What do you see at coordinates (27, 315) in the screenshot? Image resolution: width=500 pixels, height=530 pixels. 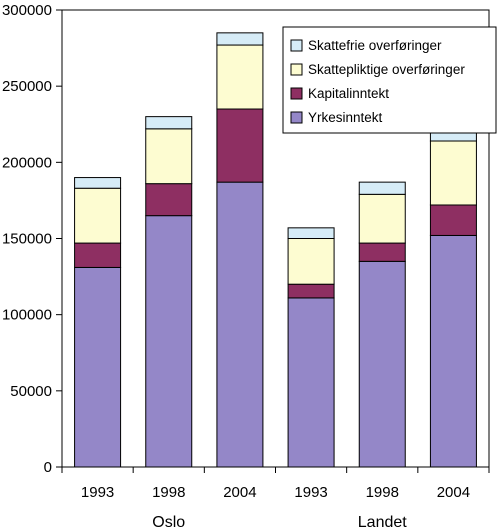 I see `y-tick-label: 100000` at bounding box center [27, 315].